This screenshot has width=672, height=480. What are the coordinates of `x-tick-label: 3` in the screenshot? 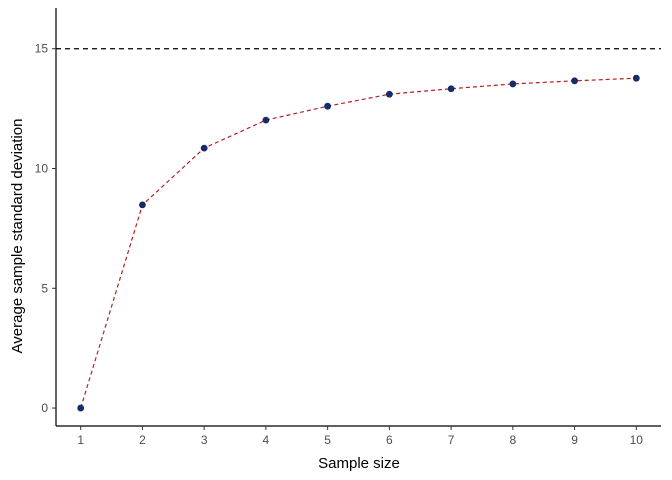 It's located at (204, 440).